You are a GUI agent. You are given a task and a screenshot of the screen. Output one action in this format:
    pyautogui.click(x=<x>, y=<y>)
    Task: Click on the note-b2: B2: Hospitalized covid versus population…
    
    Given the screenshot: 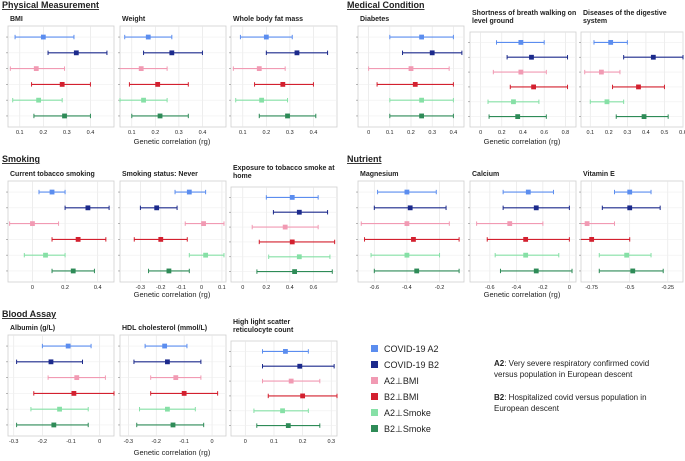 What is the action you would take?
    pyautogui.click(x=571, y=403)
    